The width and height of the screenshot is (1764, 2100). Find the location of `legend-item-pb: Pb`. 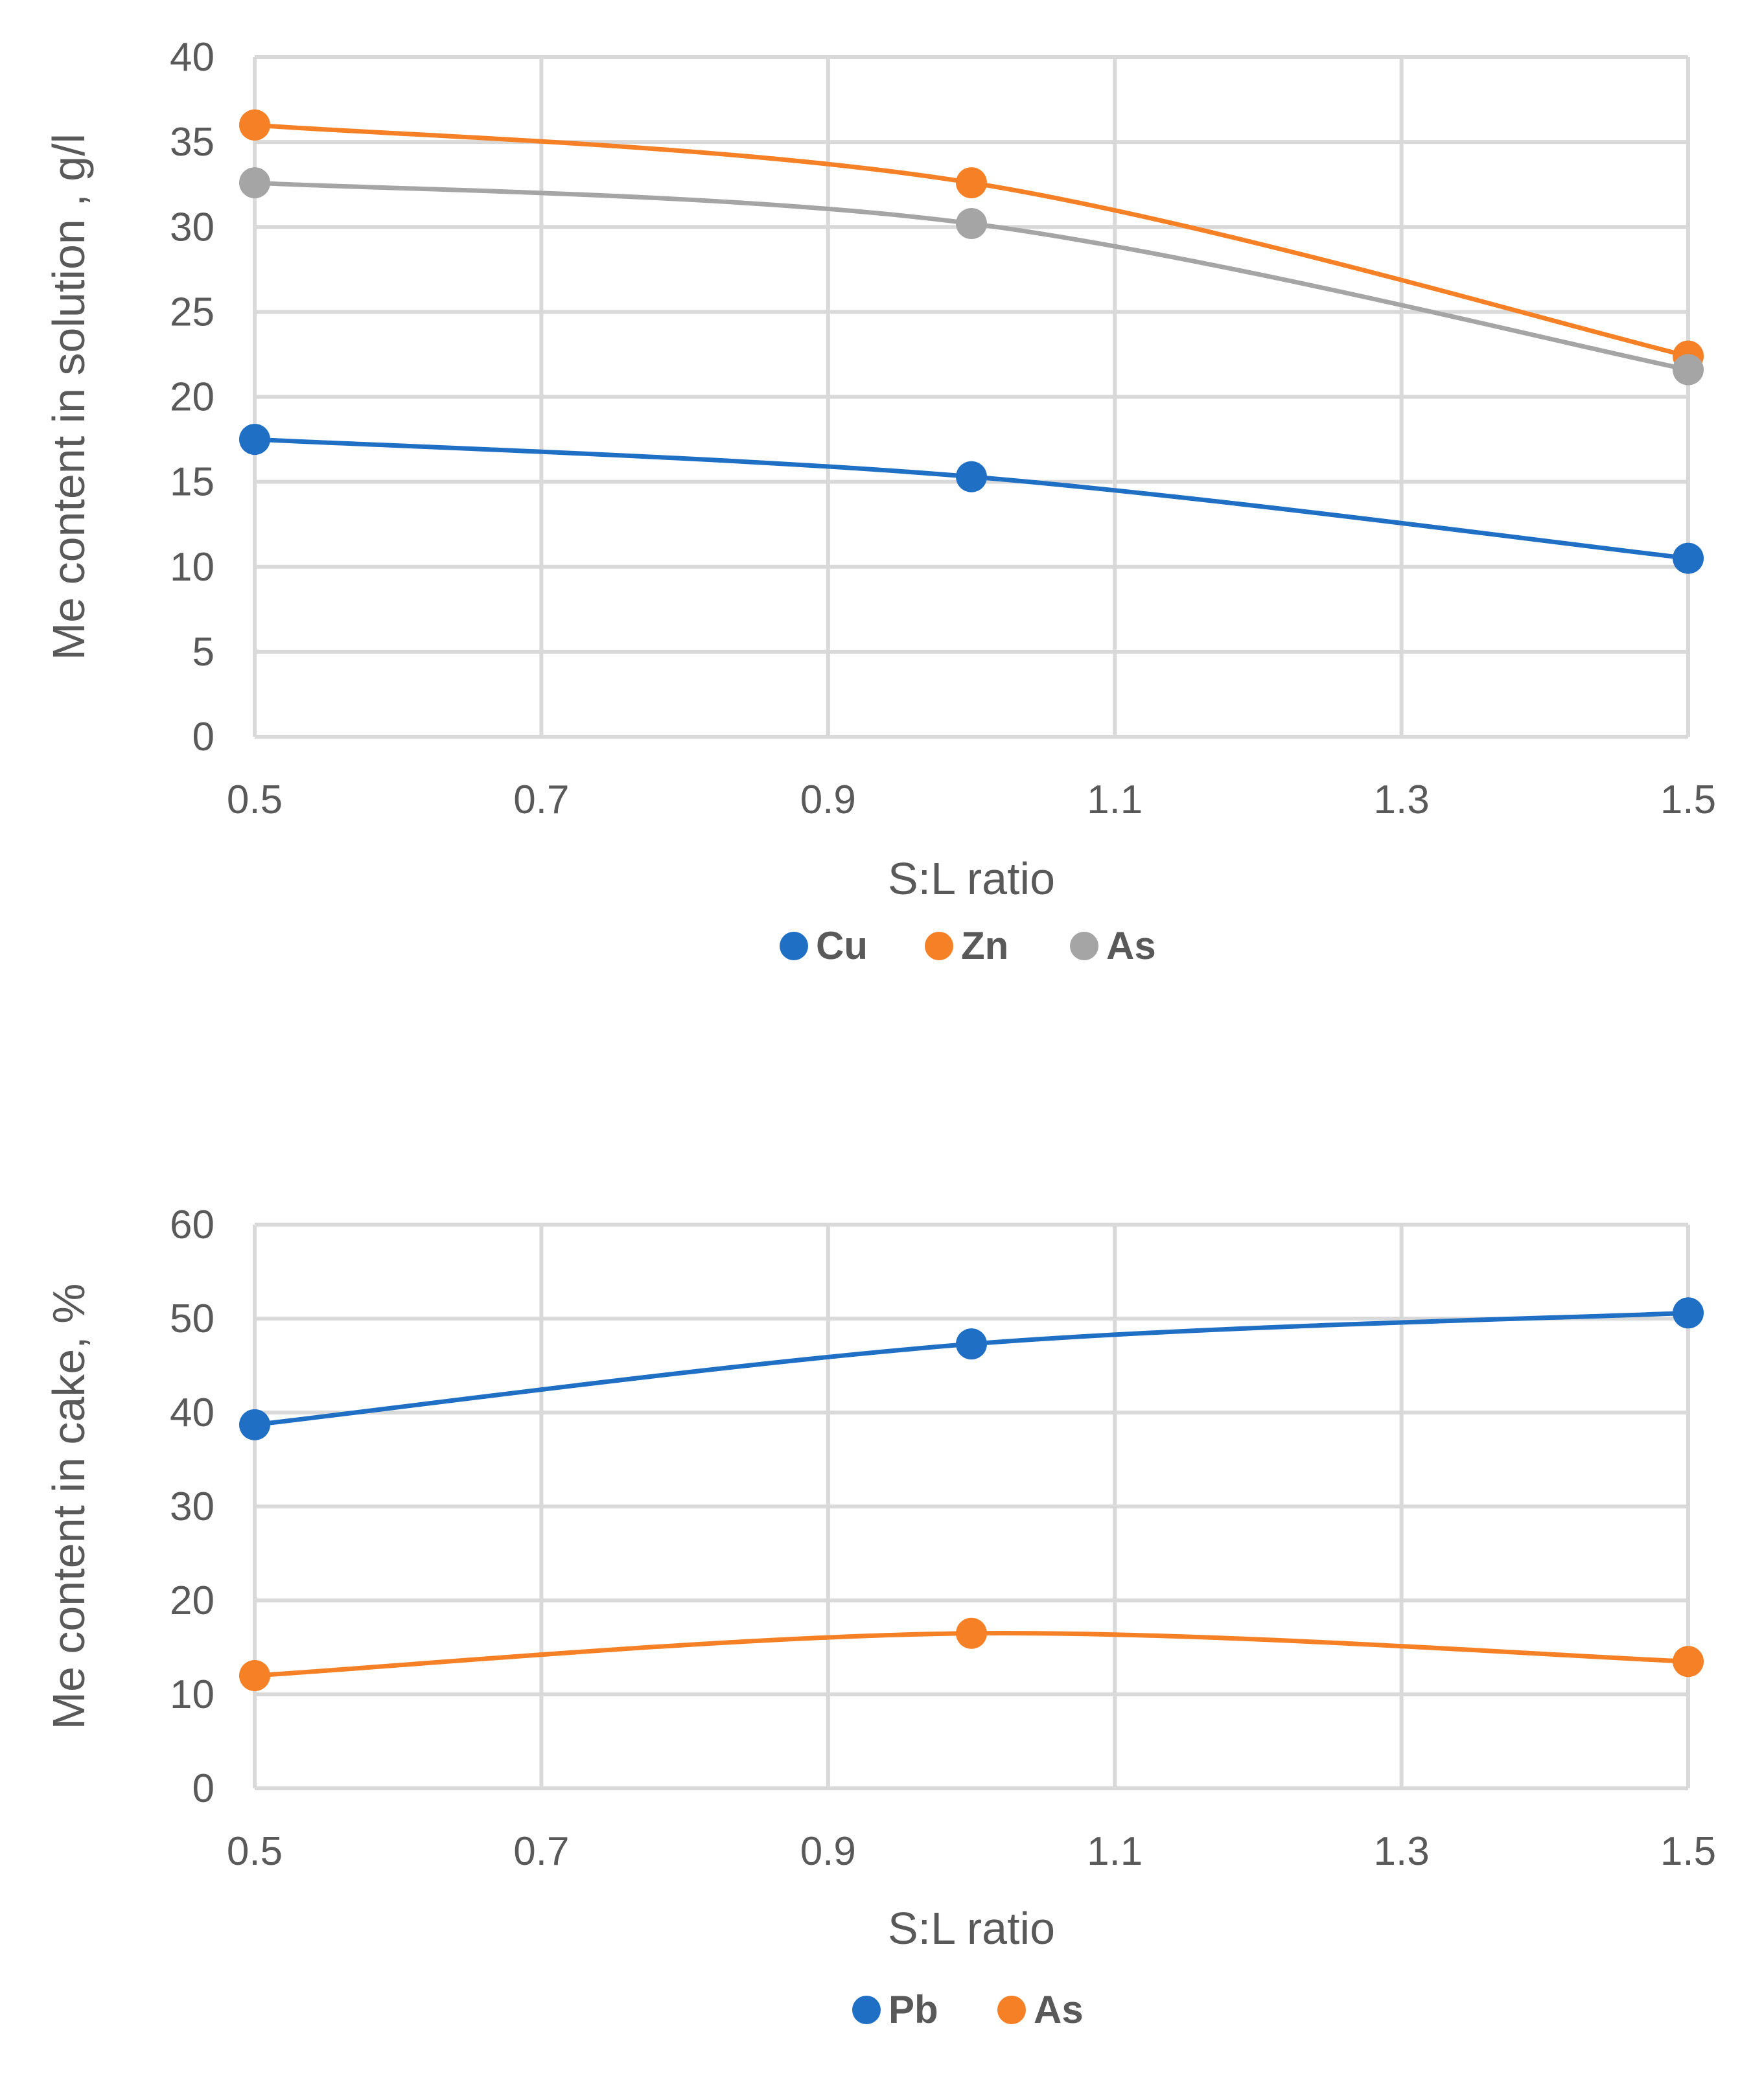

legend-item-pb: Pb is located at coordinates (895, 2009).